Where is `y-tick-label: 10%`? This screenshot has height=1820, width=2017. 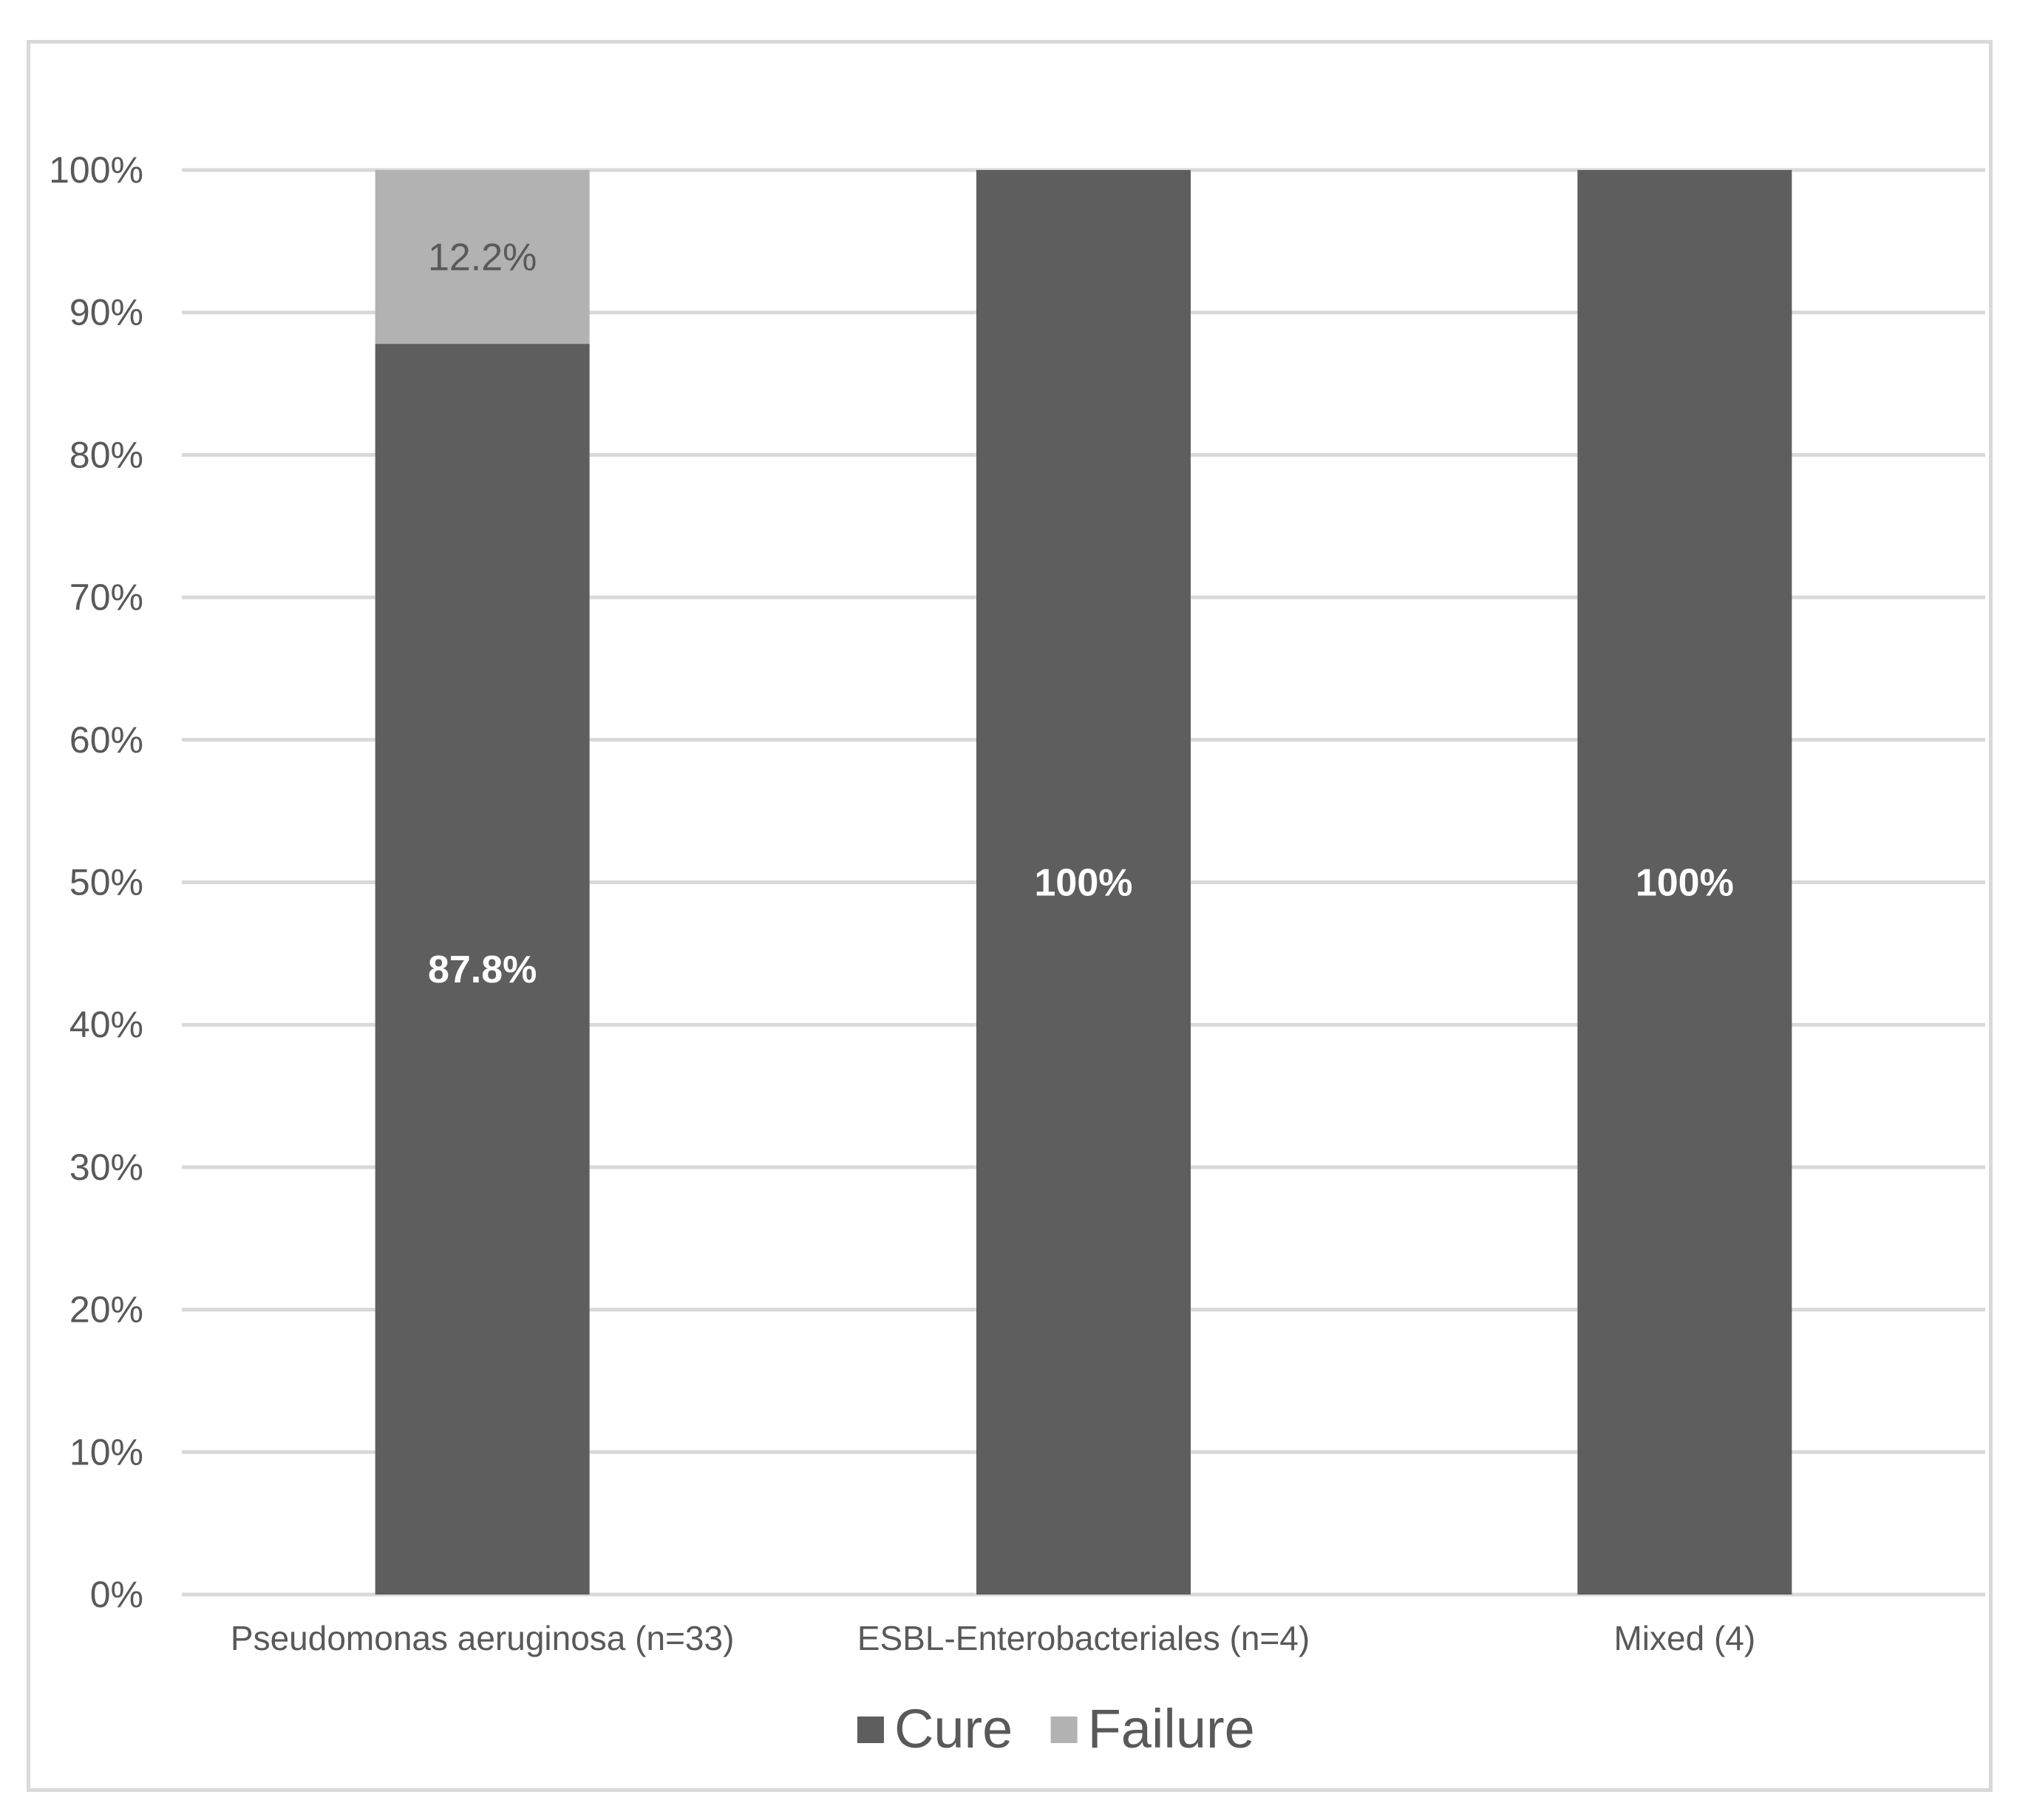 y-tick-label: 10% is located at coordinates (106, 1452).